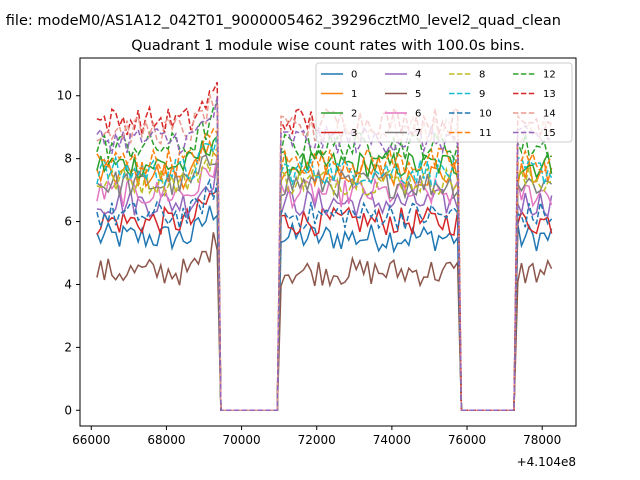  Describe the element at coordinates (418, 75) in the screenshot. I see `legend-label-4: 4` at that location.